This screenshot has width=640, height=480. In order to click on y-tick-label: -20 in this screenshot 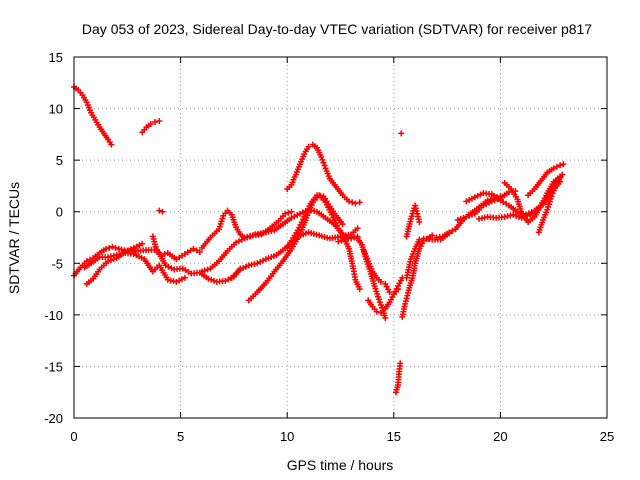, I will do `click(53, 418)`.